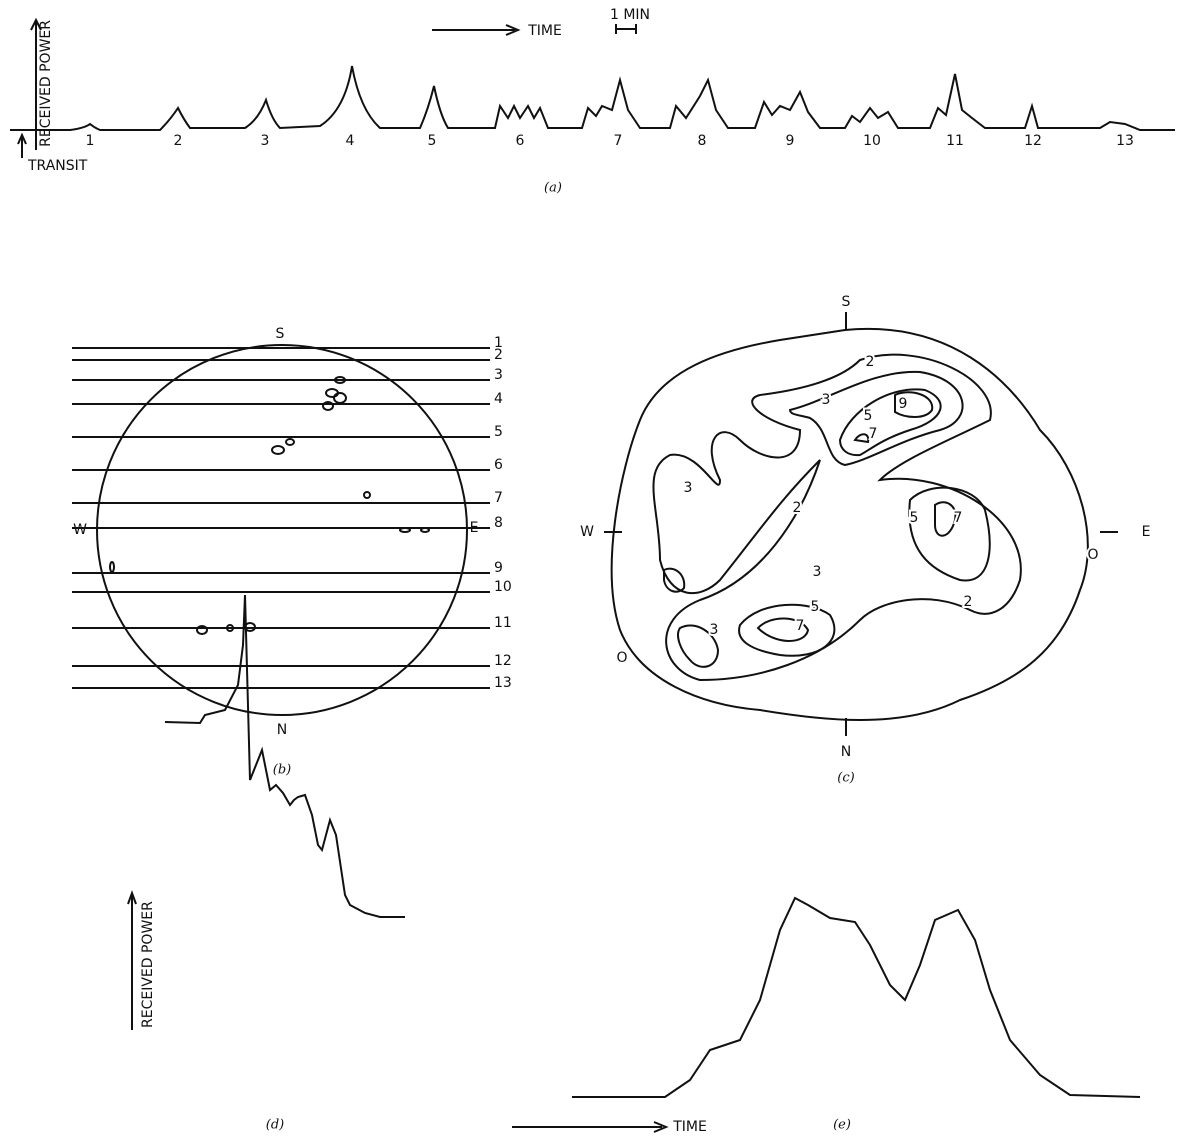  What do you see at coordinates (498, 399) in the screenshot?
I see `scan-label: 4` at bounding box center [498, 399].